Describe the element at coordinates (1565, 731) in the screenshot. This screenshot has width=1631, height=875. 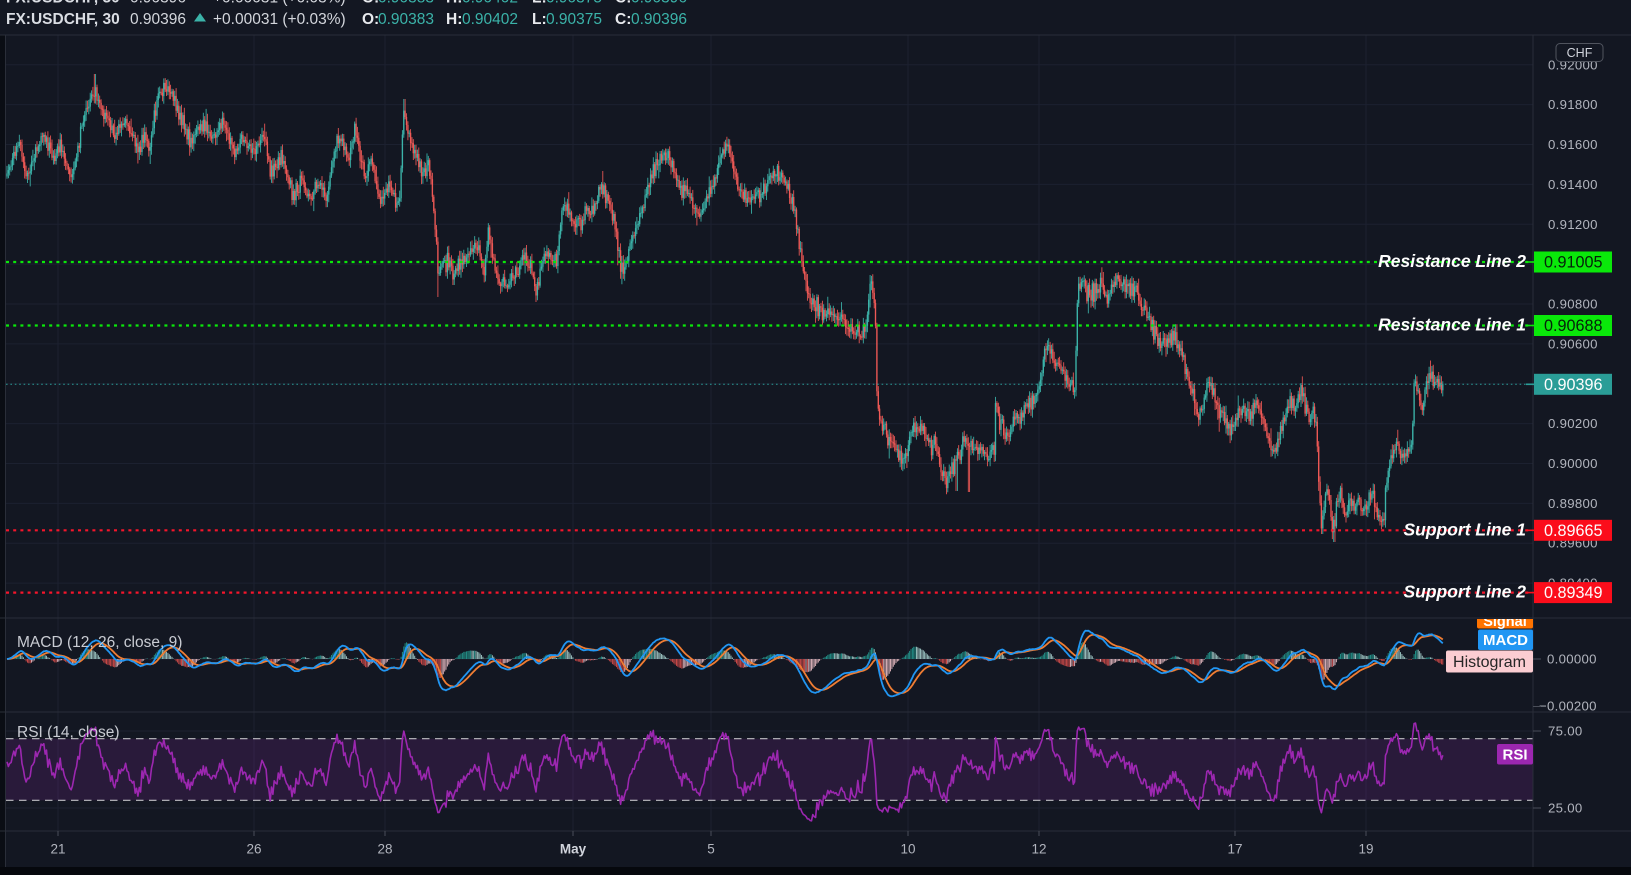
I see `svg-text: 75.00` at that location.